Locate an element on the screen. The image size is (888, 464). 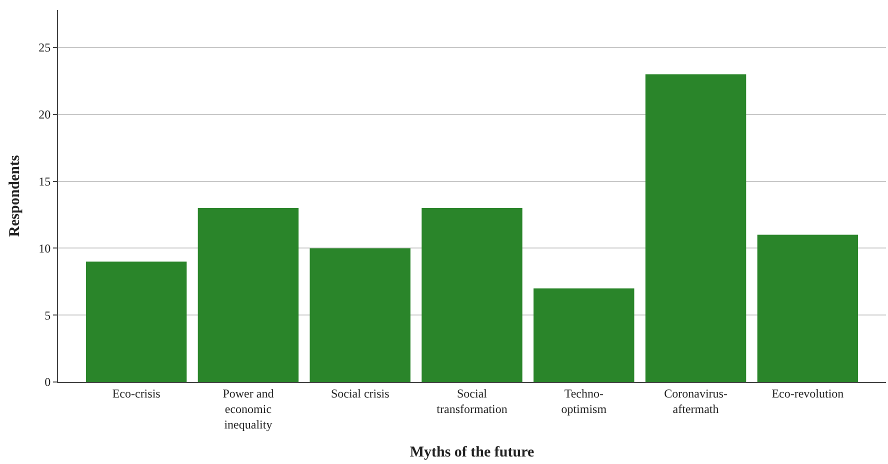
y-tick-label: 20 is located at coordinates (44, 115).